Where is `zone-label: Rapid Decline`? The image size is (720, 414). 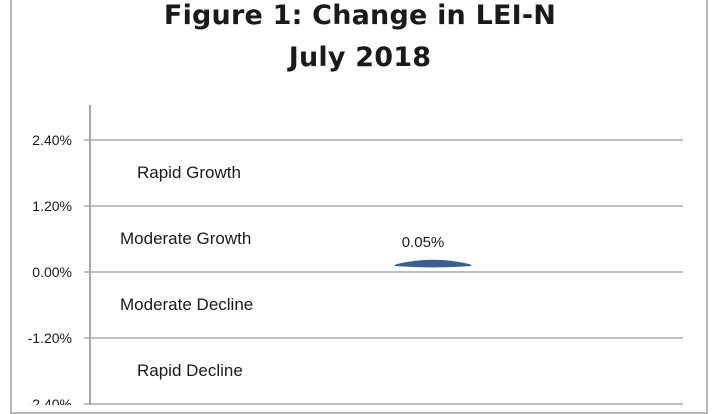 zone-label: Rapid Decline is located at coordinates (190, 370).